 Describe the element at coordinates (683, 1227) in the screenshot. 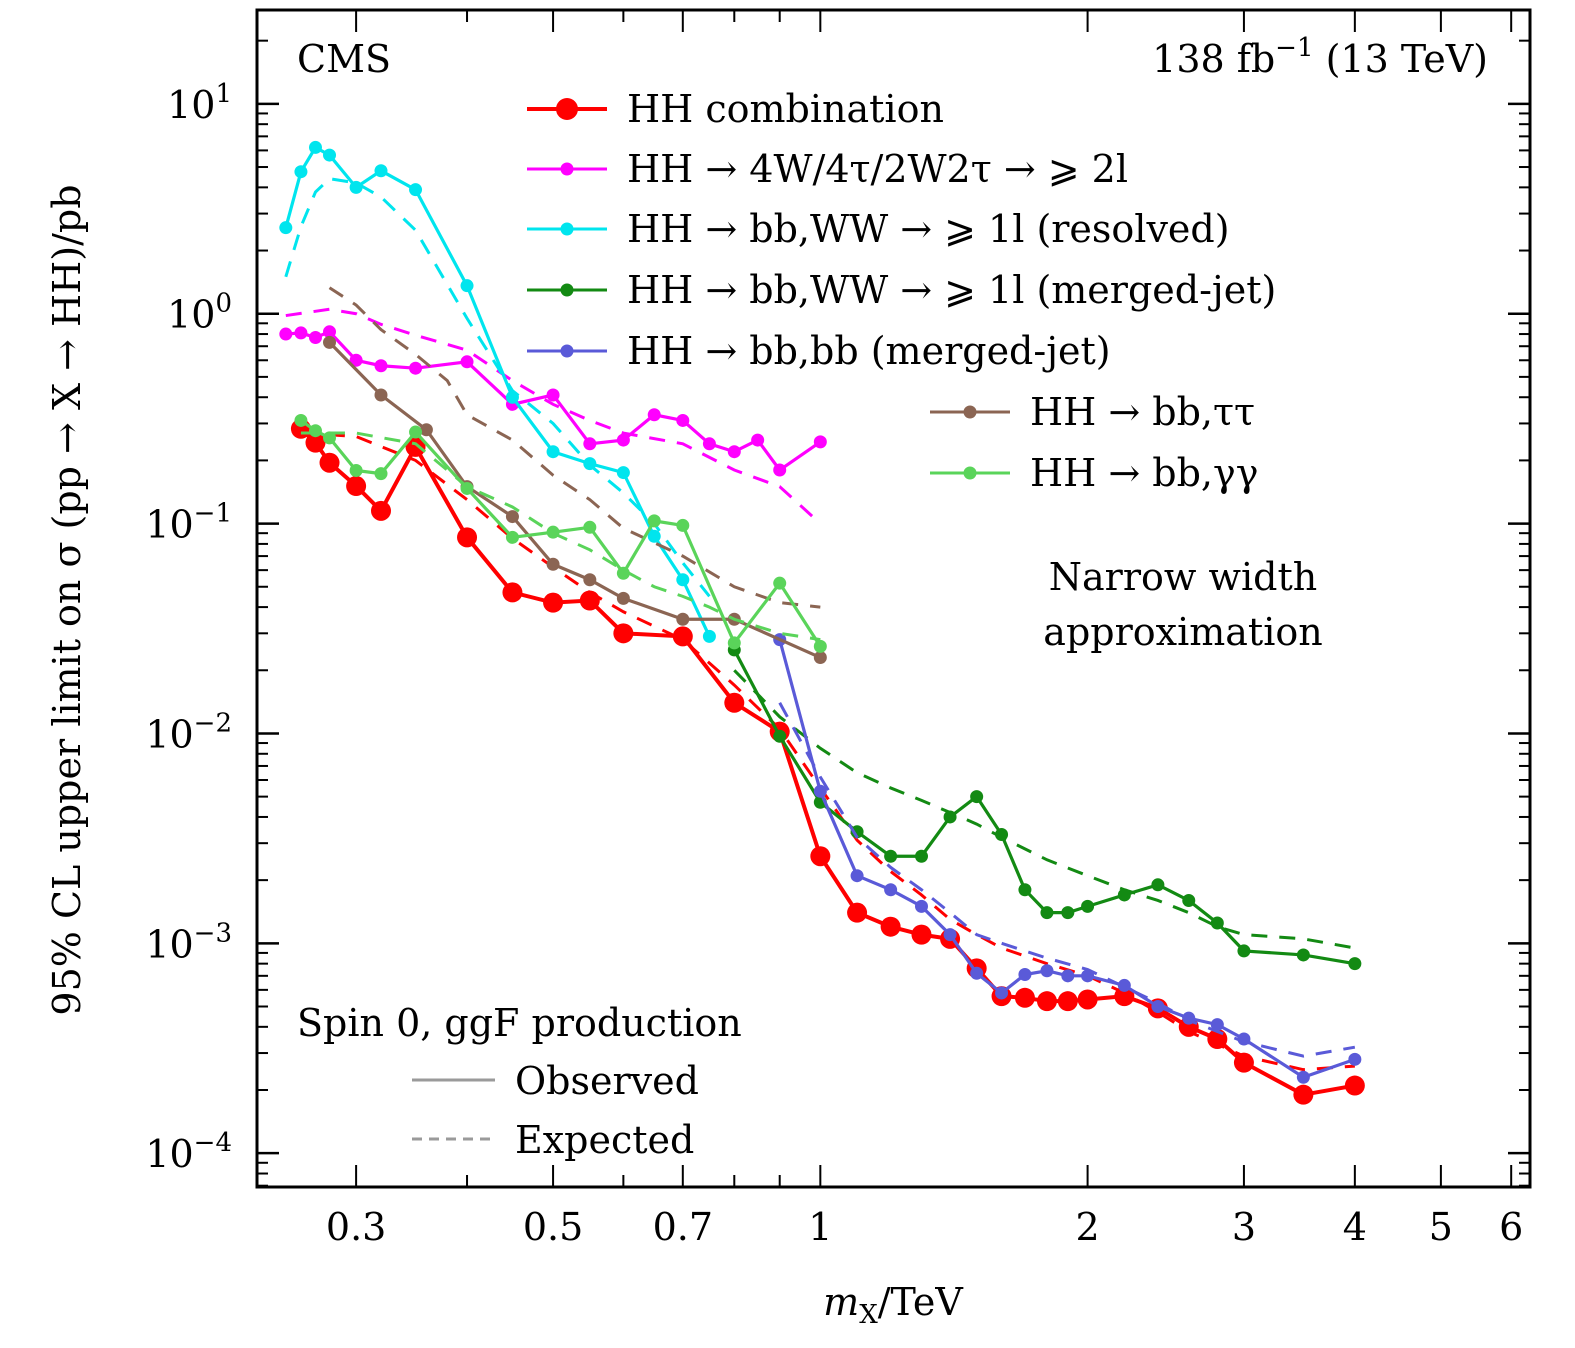

I see `x-tick-label: 0.7` at that location.